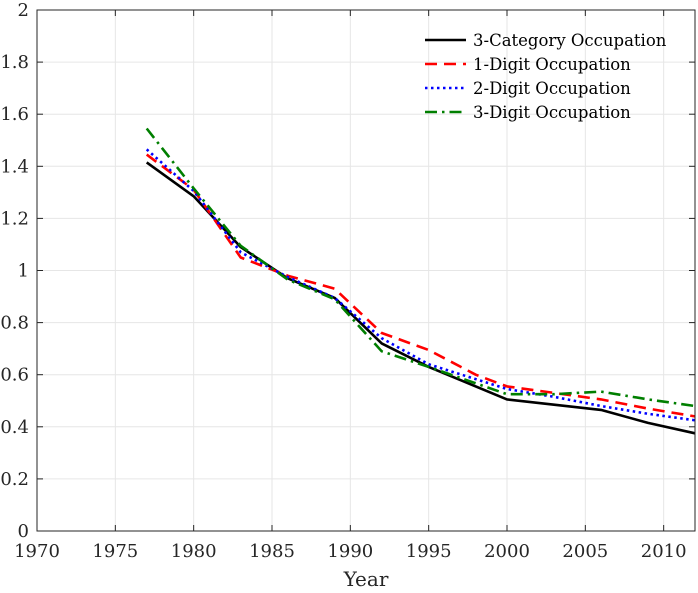  What do you see at coordinates (37, 551) in the screenshot?
I see `x-tick-label: 1970` at bounding box center [37, 551].